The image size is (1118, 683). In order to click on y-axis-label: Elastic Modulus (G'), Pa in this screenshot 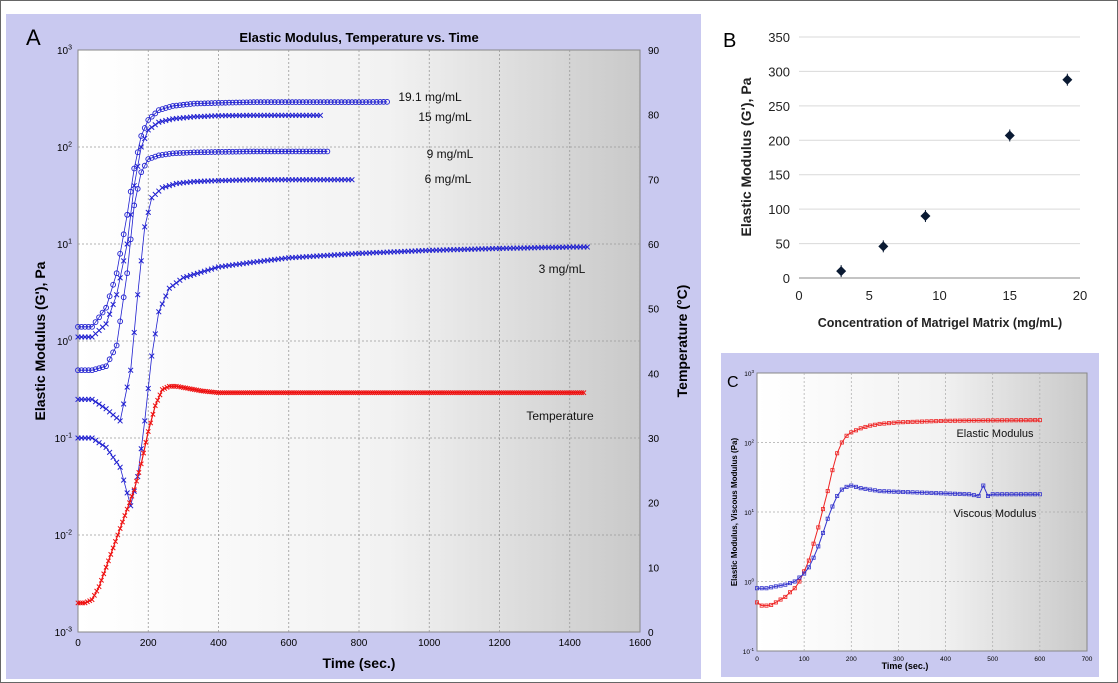, I will do `click(746, 156)`.